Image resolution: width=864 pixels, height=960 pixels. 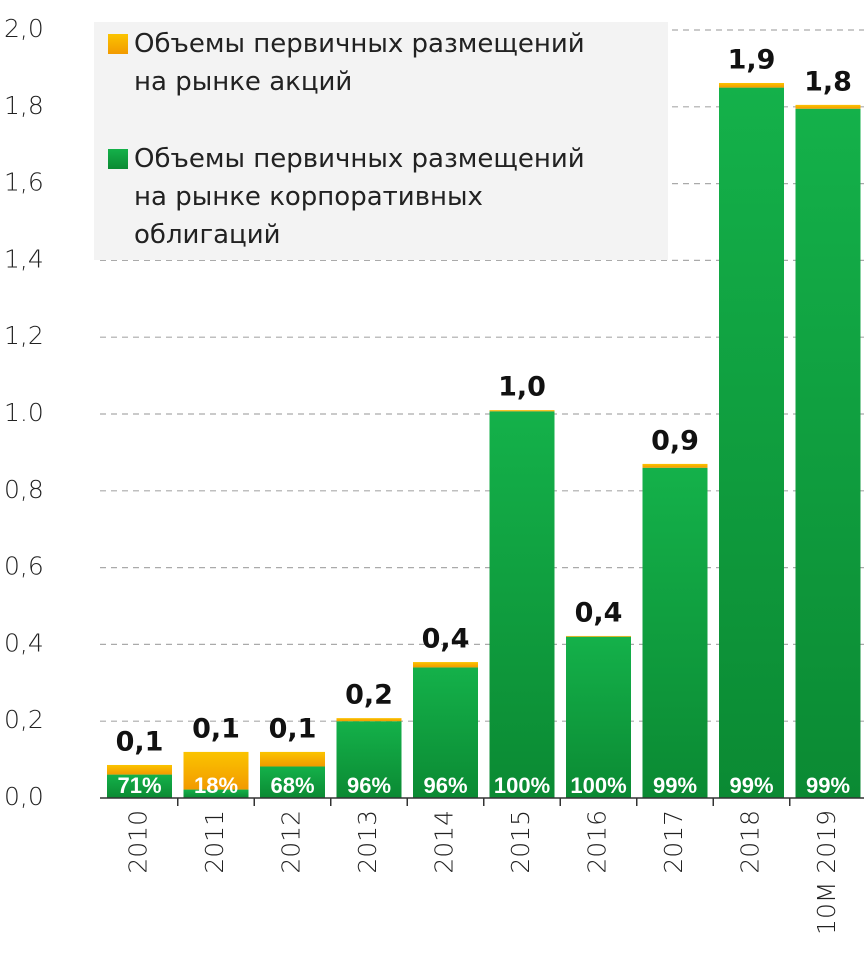 What do you see at coordinates (214, 842) in the screenshot?
I see `x-tick-label: 2011` at bounding box center [214, 842].